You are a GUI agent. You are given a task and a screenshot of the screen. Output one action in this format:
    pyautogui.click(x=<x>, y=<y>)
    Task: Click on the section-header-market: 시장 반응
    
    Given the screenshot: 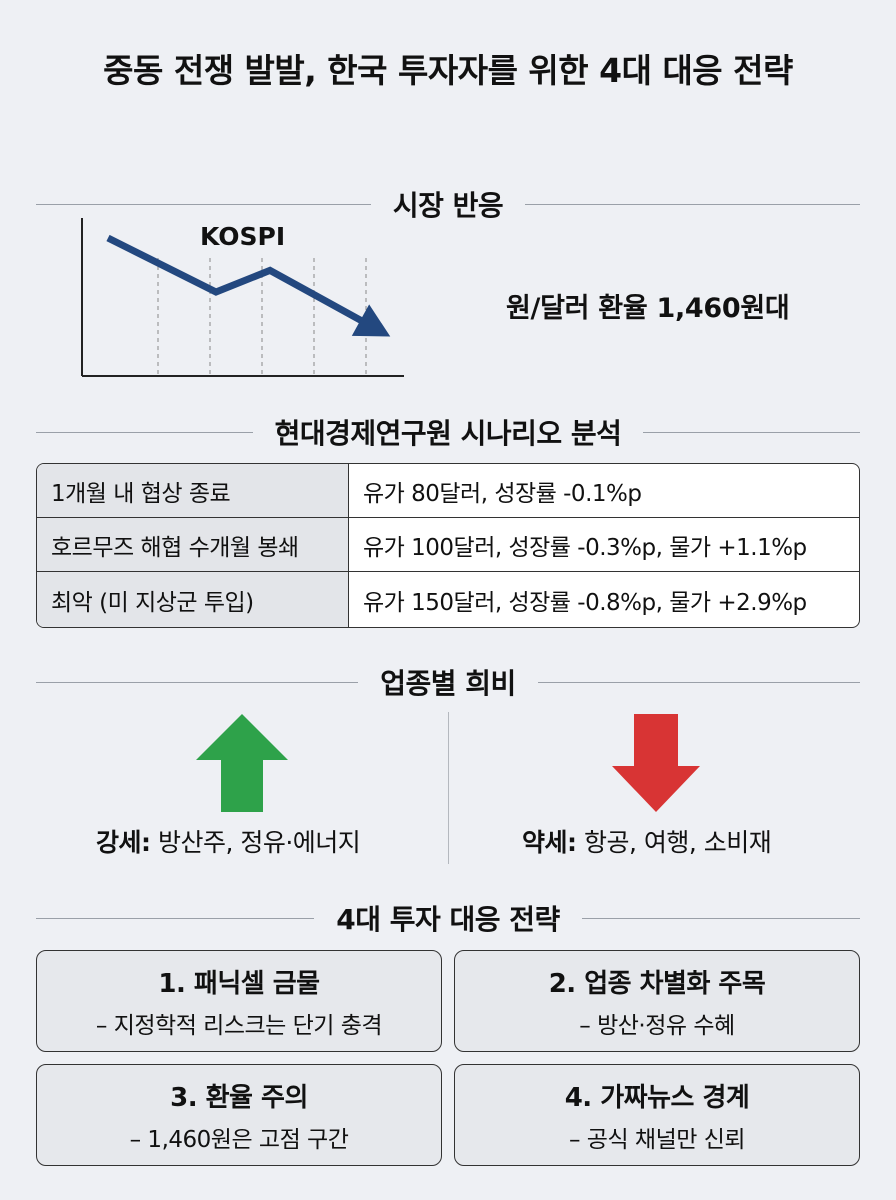 What is the action you would take?
    pyautogui.click(x=448, y=204)
    